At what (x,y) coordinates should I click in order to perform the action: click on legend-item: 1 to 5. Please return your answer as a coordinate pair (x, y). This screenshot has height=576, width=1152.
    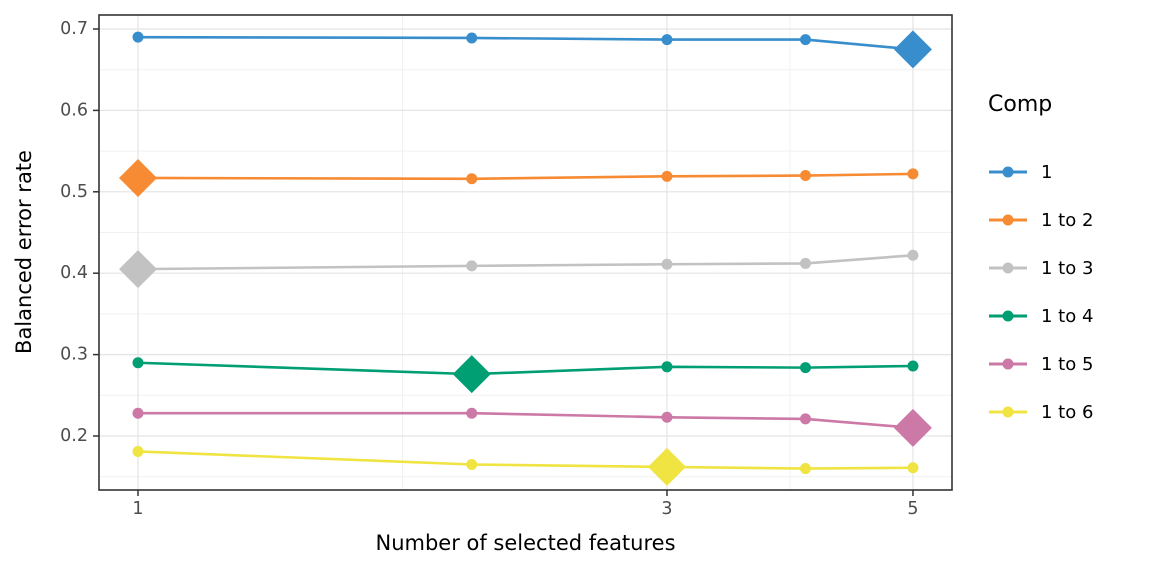
    Looking at the image, I should click on (1068, 364).